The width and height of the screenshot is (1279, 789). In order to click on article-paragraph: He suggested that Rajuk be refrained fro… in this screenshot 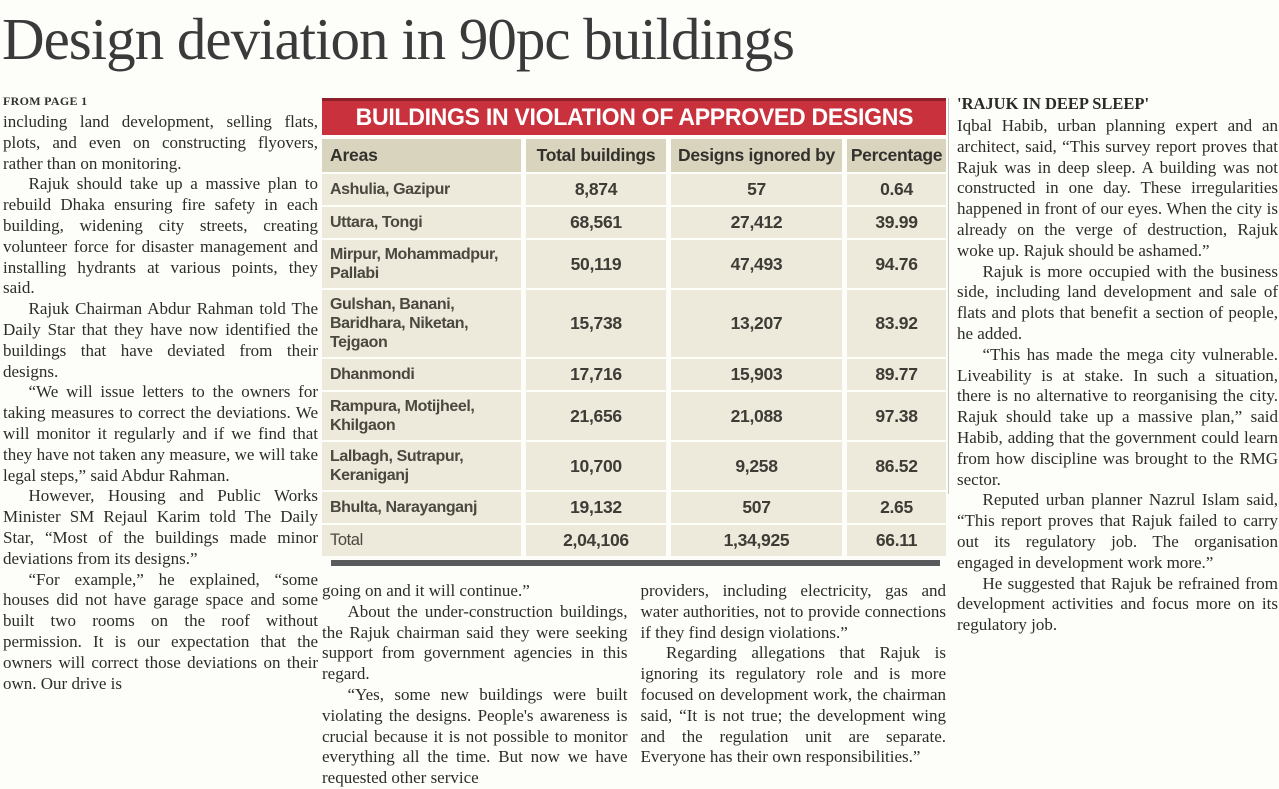, I will do `click(1117, 604)`.